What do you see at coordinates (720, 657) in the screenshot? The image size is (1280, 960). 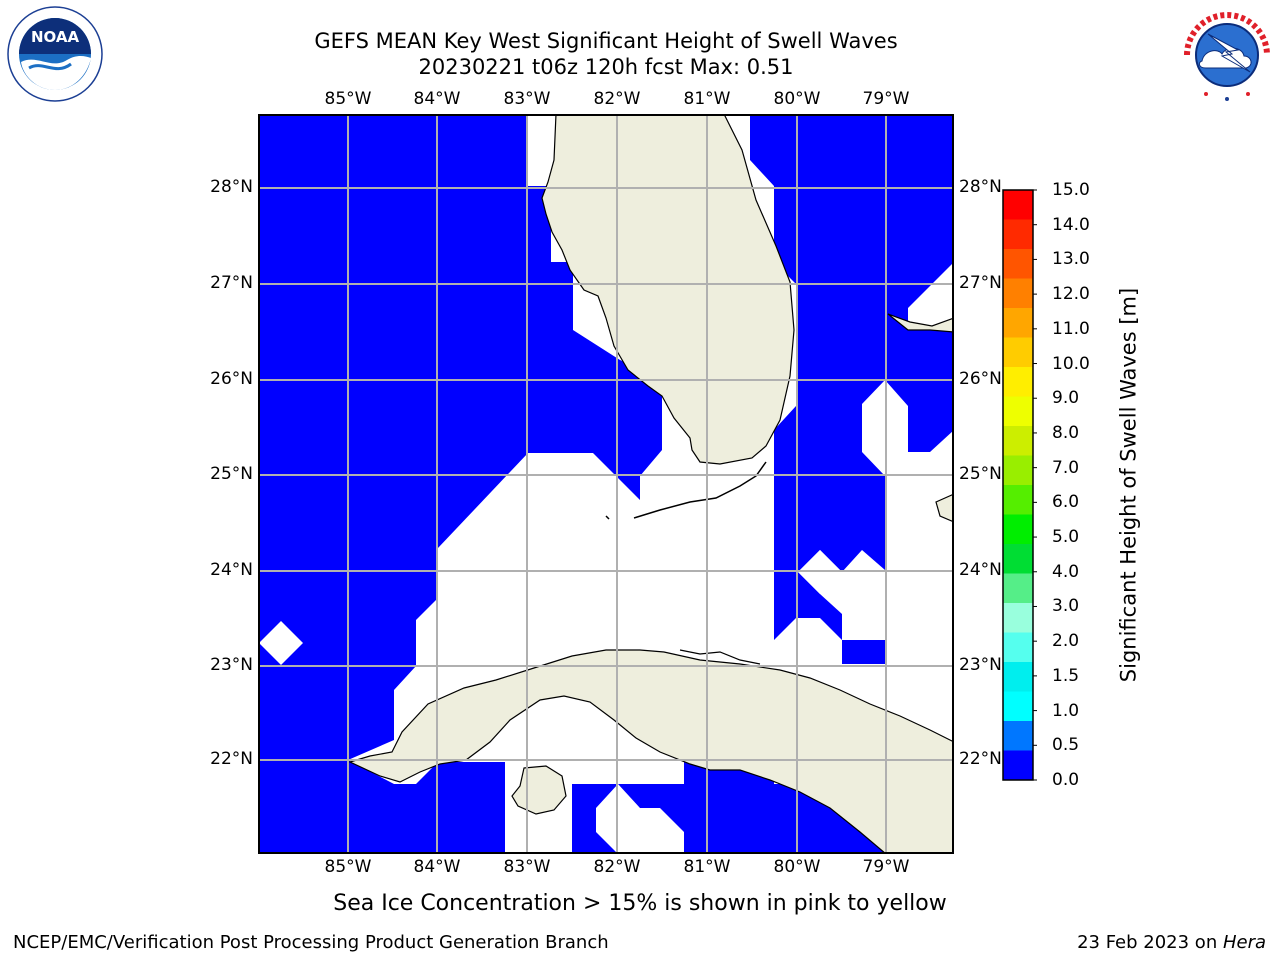 I see `cuba-keys` at bounding box center [720, 657].